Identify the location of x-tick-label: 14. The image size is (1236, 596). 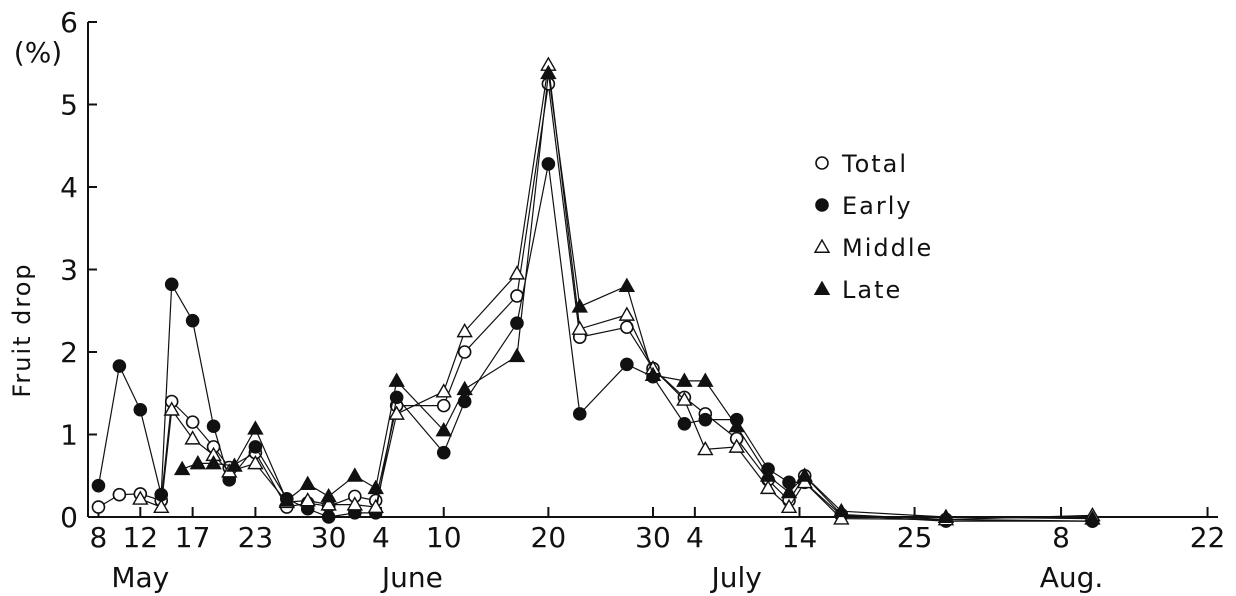
(800, 537).